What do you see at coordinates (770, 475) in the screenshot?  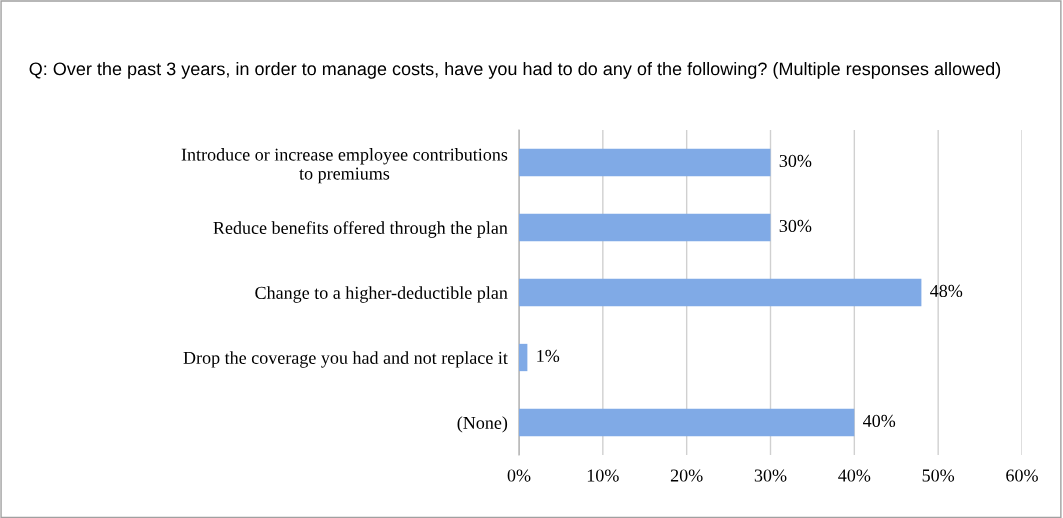 I see `x-tick-label: 30%` at bounding box center [770, 475].